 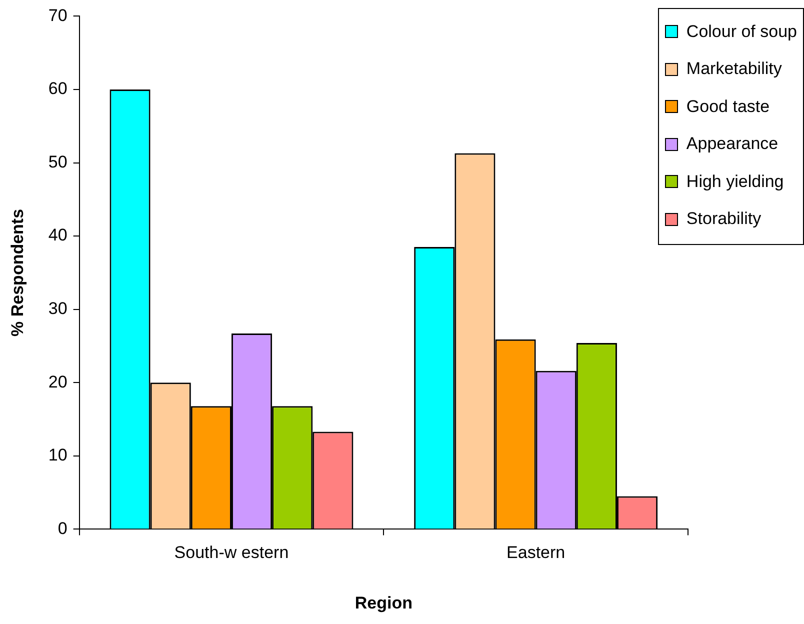 I want to click on y-tick-label: 70, so click(x=58, y=15).